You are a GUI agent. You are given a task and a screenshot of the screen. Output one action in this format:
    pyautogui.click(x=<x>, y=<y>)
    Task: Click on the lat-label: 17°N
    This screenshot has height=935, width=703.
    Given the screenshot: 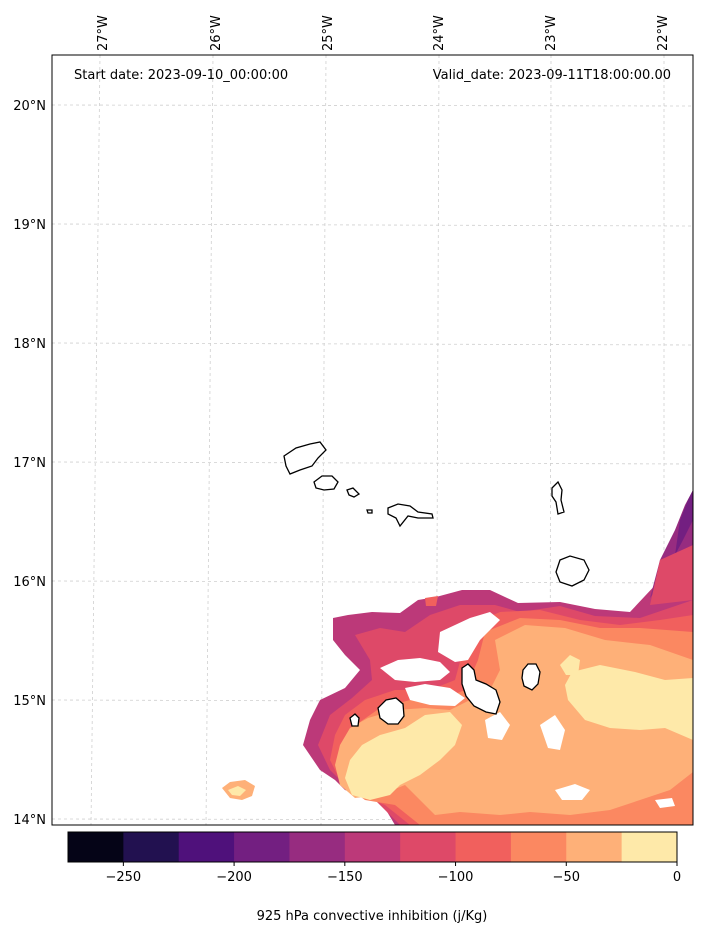 What is the action you would take?
    pyautogui.click(x=29, y=463)
    